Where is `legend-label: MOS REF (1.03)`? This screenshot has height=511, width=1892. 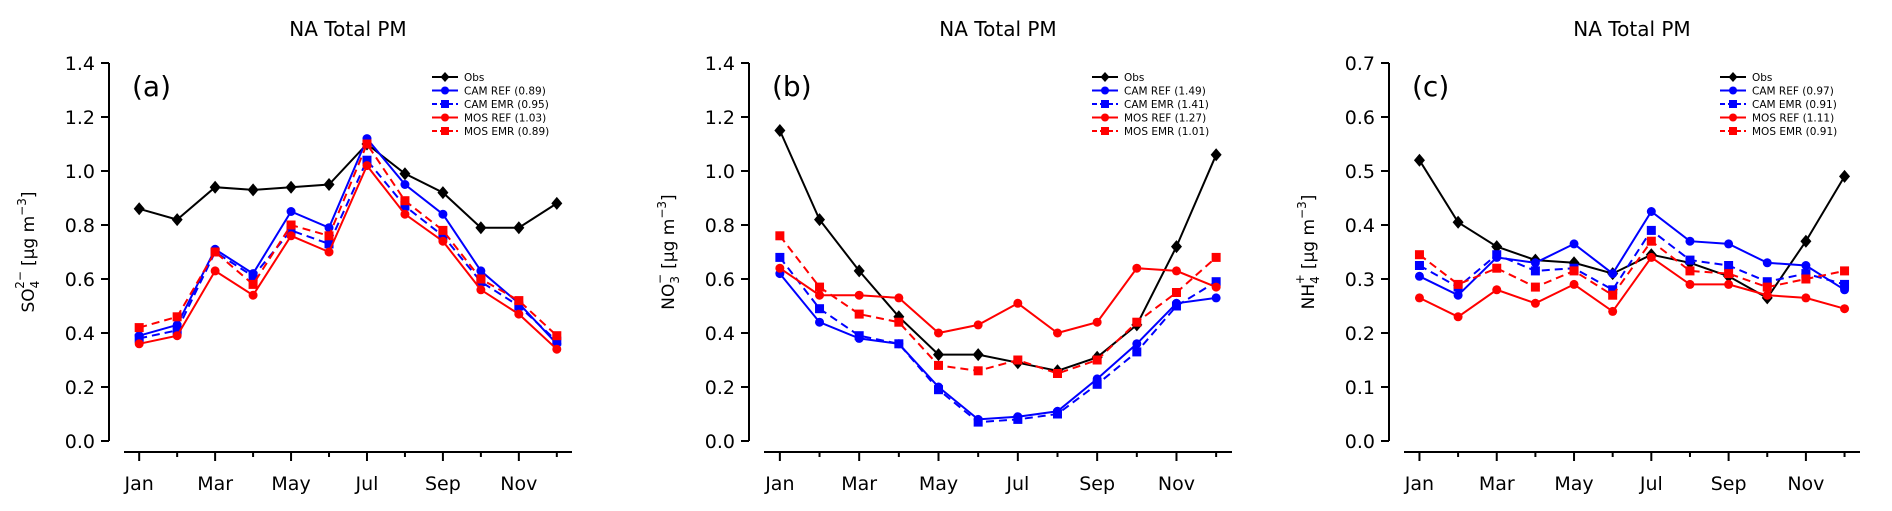
legend-label: MOS REF (1.03) is located at coordinates (505, 119).